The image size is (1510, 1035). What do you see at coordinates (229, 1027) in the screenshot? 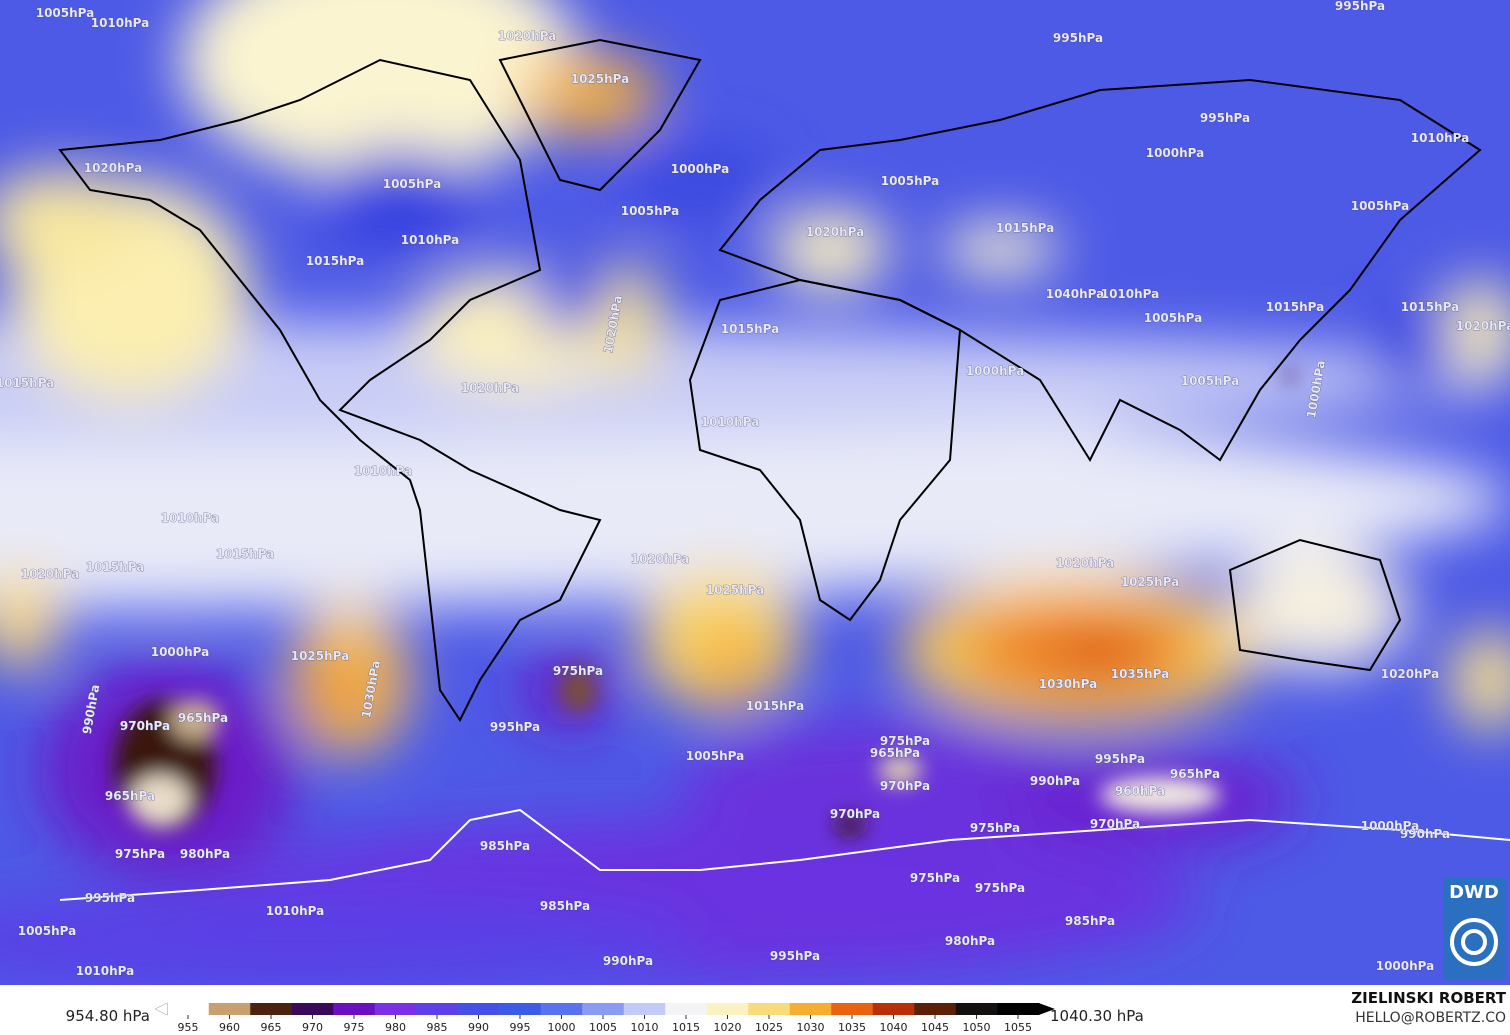
I see `colorbar-tick-label: 960` at bounding box center [229, 1027].